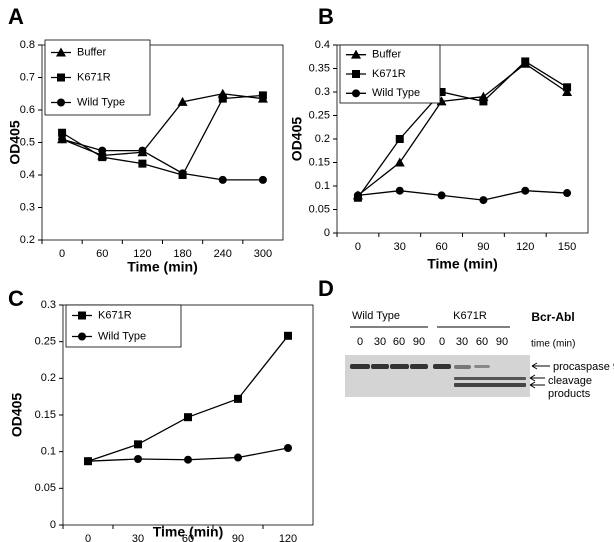 This screenshot has width=614, height=542. What do you see at coordinates (553, 344) in the screenshot?
I see `time-label: time (min)` at bounding box center [553, 344].